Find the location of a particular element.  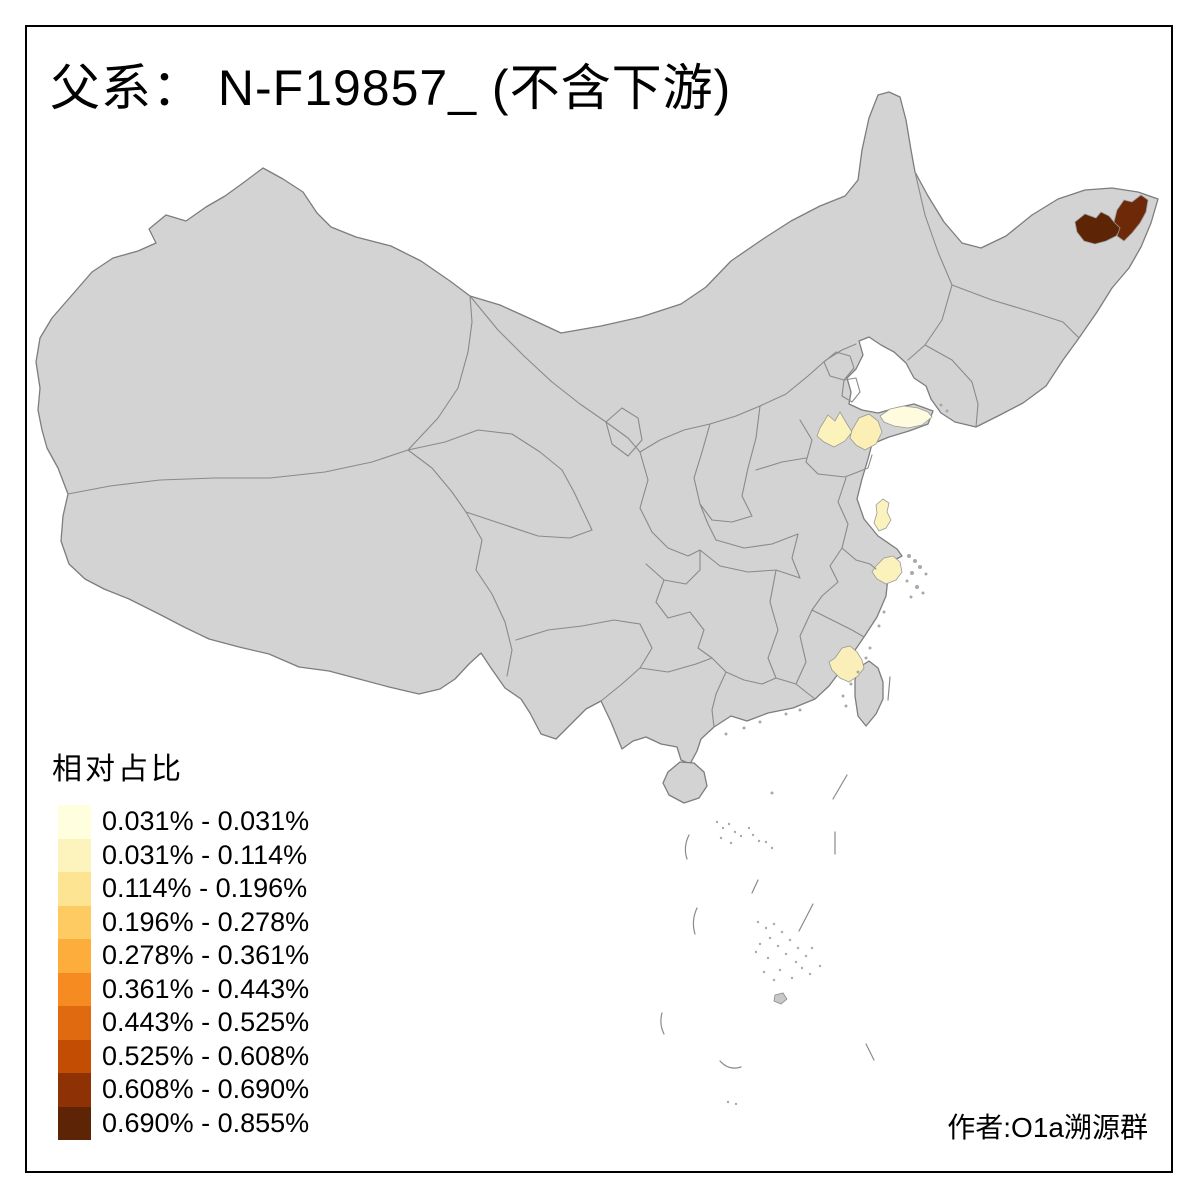

legend-label: 0.031% - 0.031% is located at coordinates (206, 821).